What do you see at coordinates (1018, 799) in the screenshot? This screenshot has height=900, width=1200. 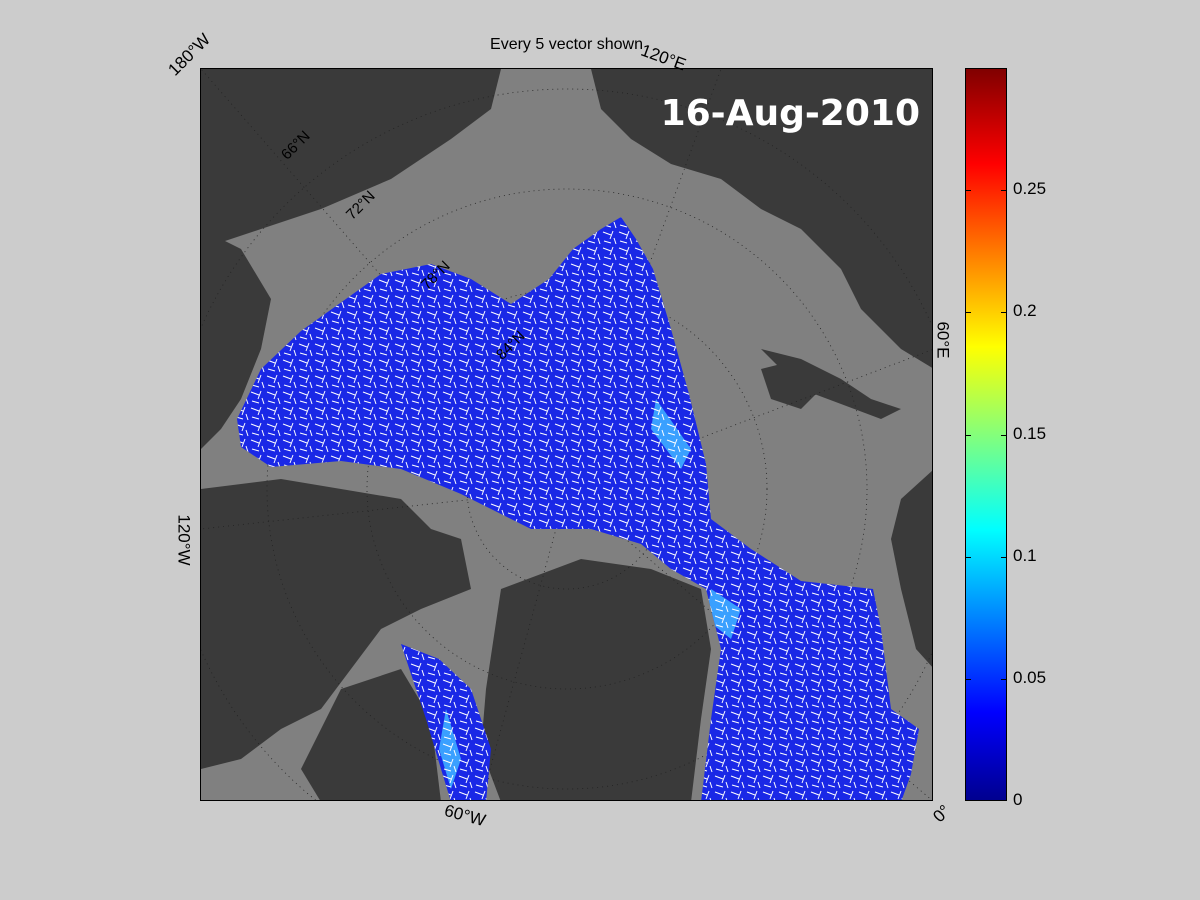 I see `colorbar-tick-label: 0` at bounding box center [1018, 799].